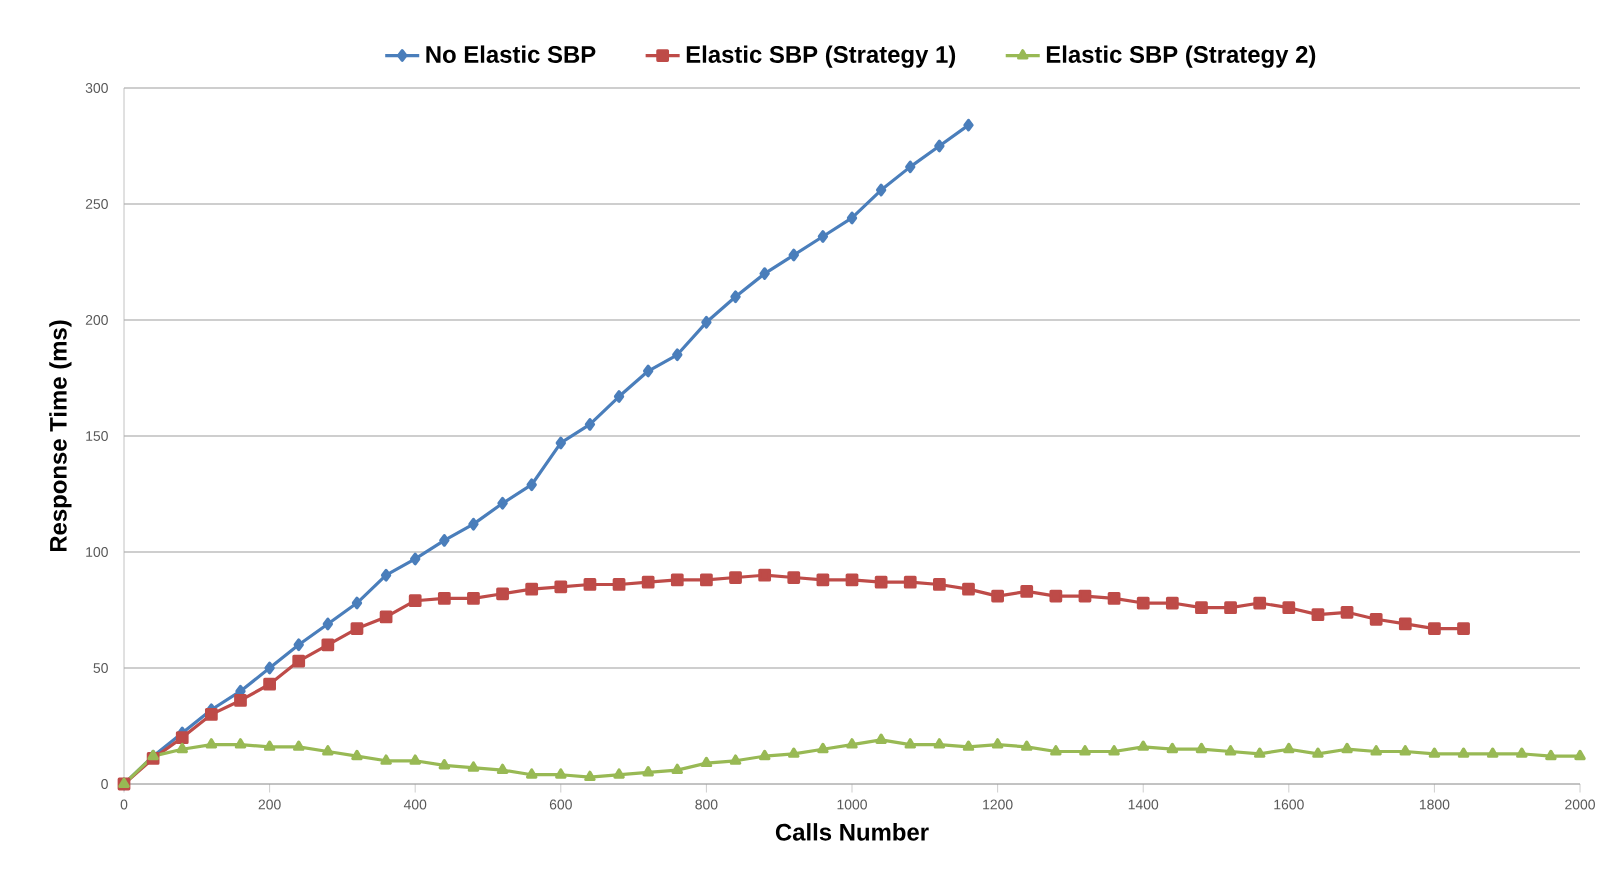  What do you see at coordinates (60, 436) in the screenshot?
I see `y-axis-title: Response Time (ms)` at bounding box center [60, 436].